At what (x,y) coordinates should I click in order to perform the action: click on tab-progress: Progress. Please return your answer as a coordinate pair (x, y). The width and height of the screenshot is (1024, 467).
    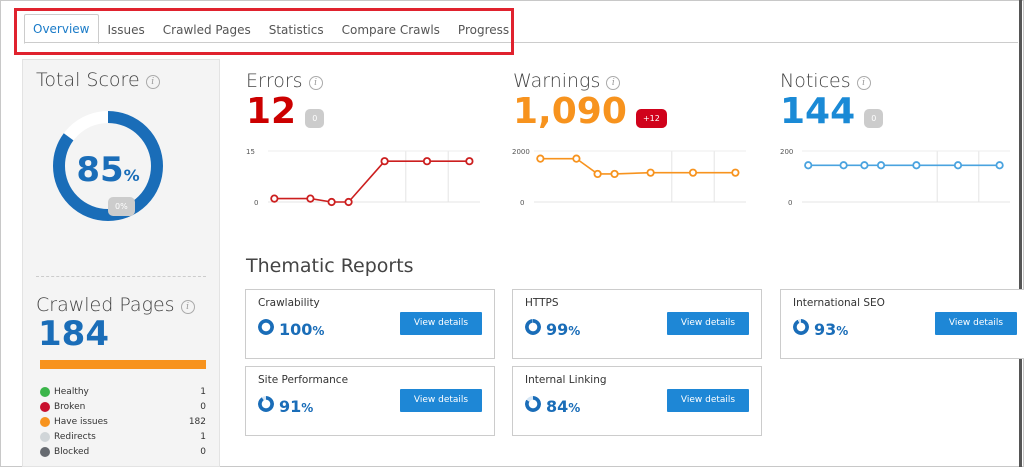
    Looking at the image, I should click on (483, 30).